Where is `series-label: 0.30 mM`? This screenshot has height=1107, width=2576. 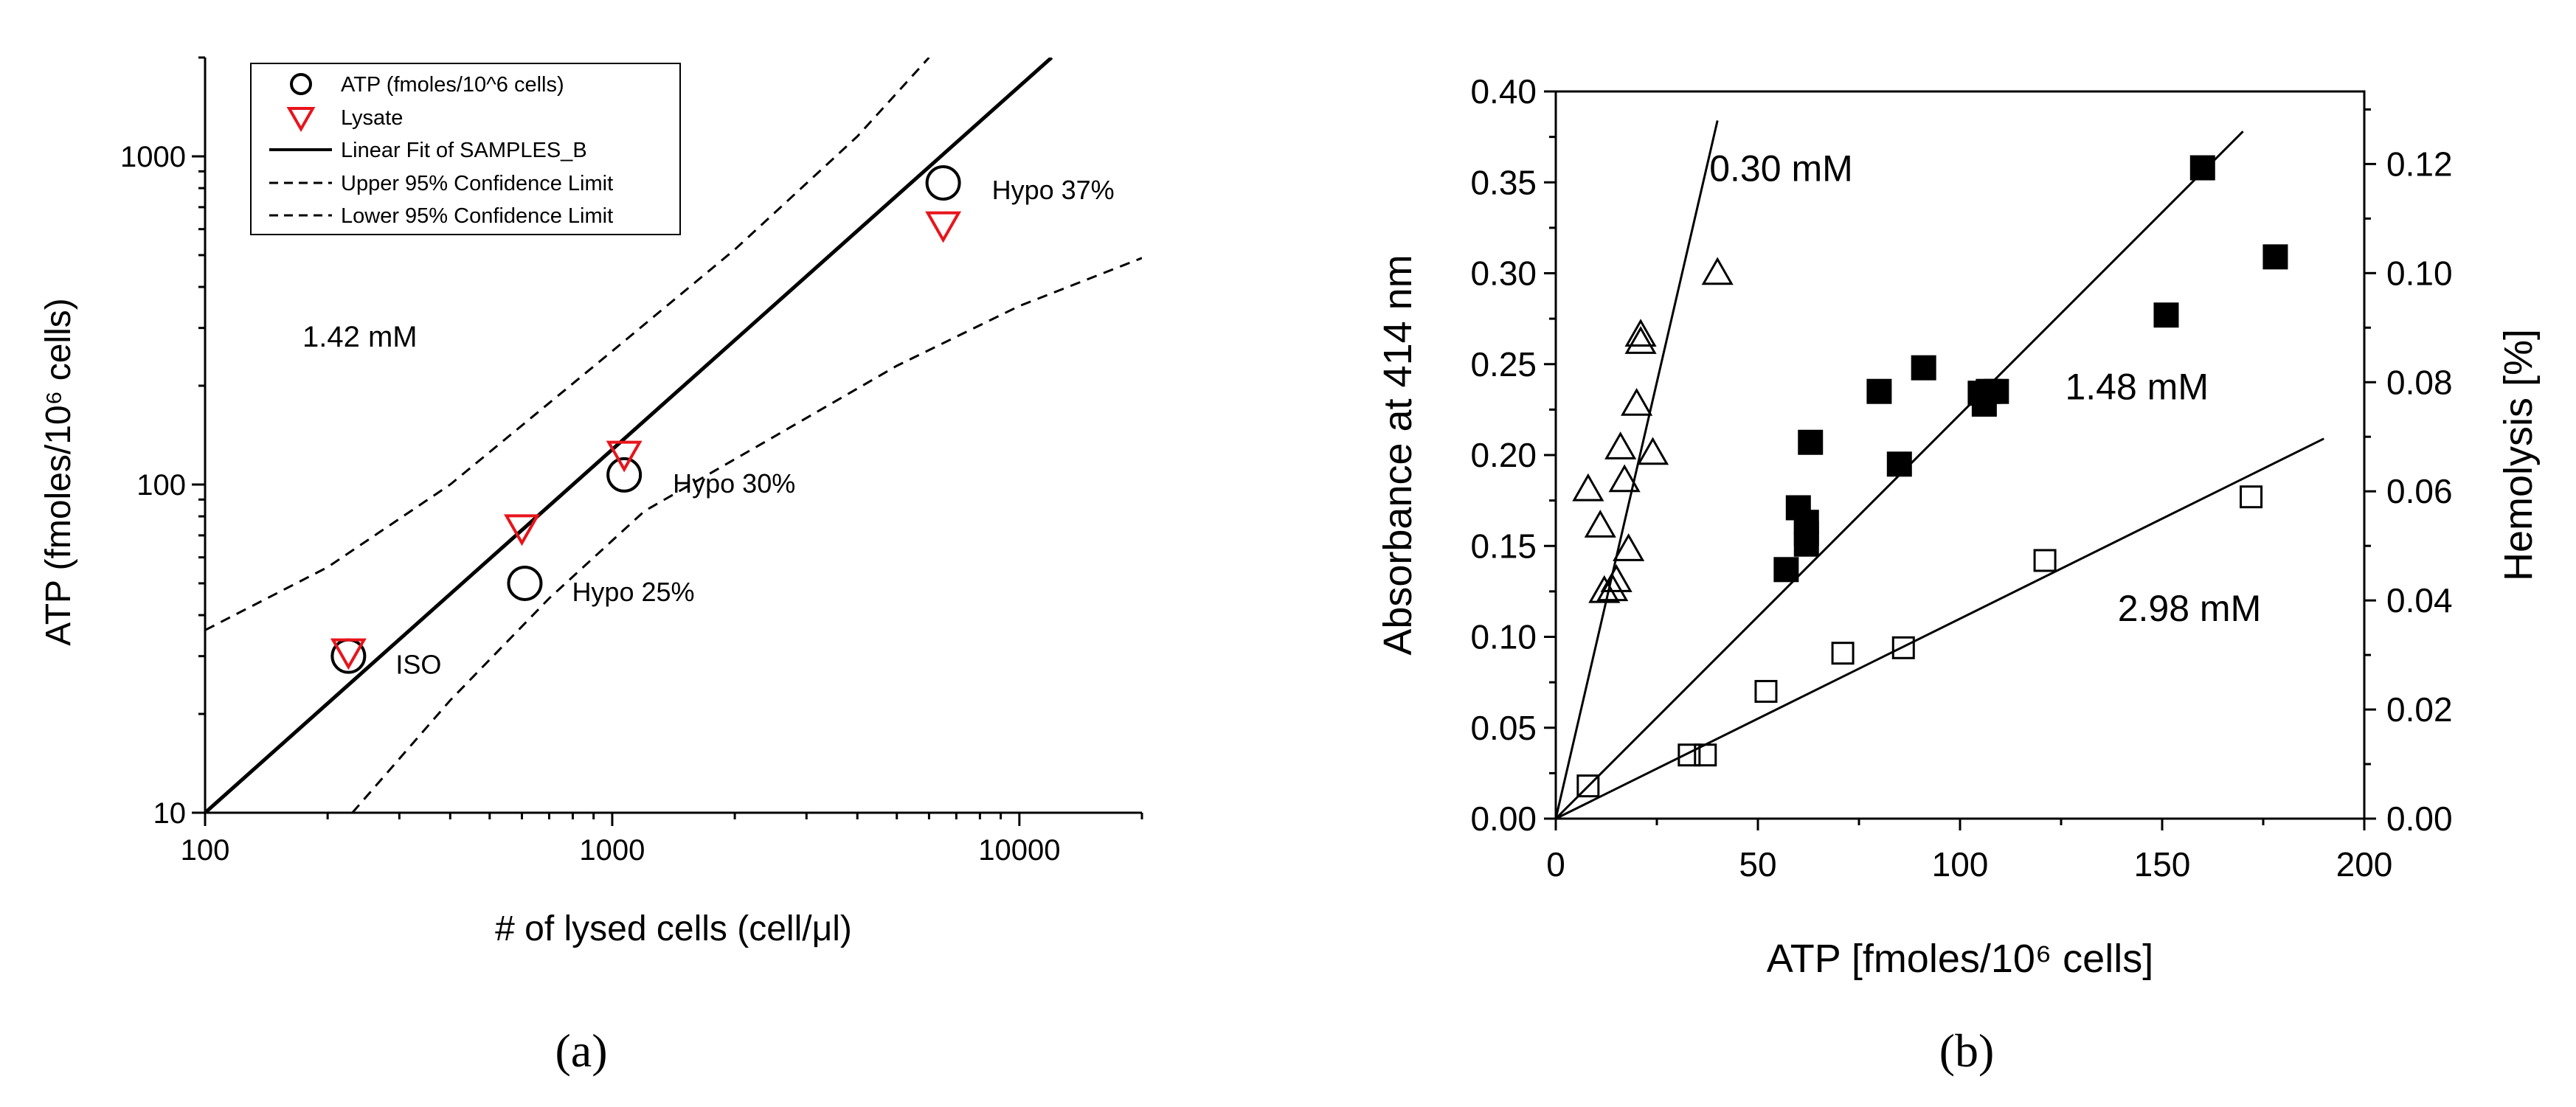 series-label: 0.30 mM is located at coordinates (1781, 169).